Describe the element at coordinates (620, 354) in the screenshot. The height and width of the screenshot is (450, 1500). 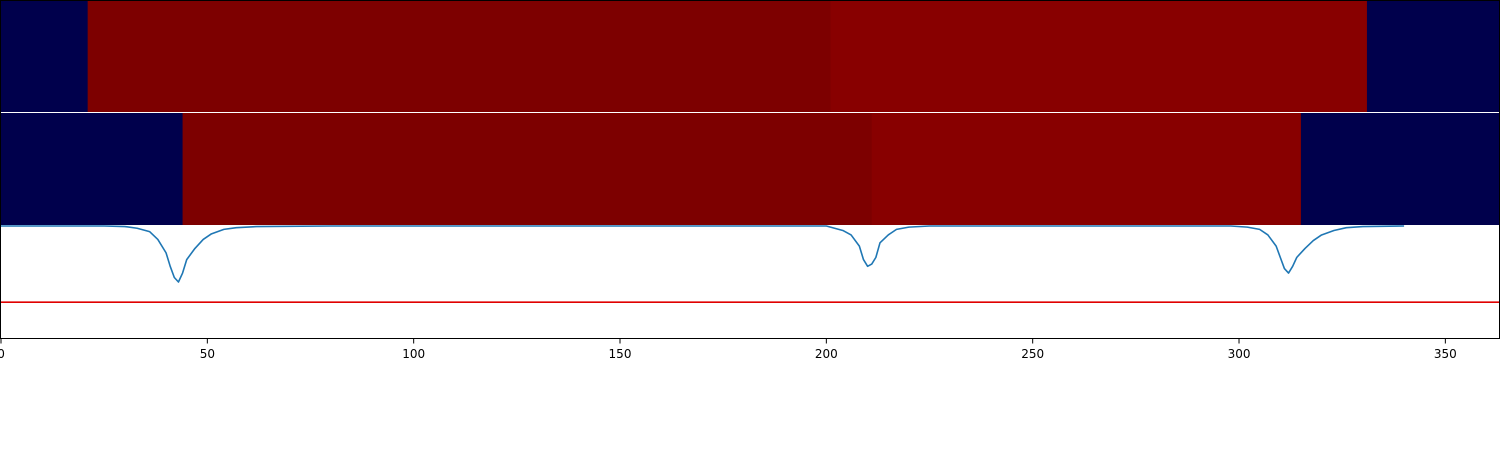
I see `x-tick-label-150: 150` at that location.